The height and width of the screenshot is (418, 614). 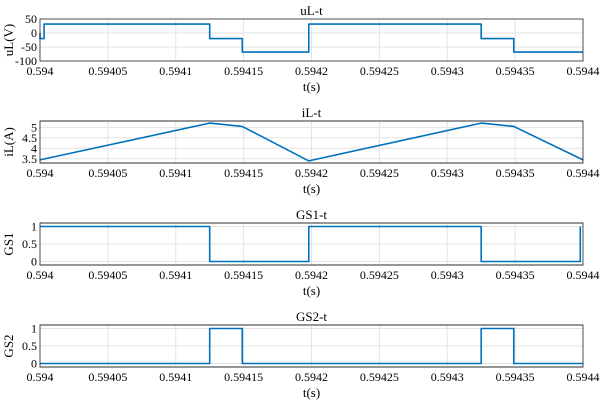 I want to click on y-tick-label: 4, so click(x=34, y=148).